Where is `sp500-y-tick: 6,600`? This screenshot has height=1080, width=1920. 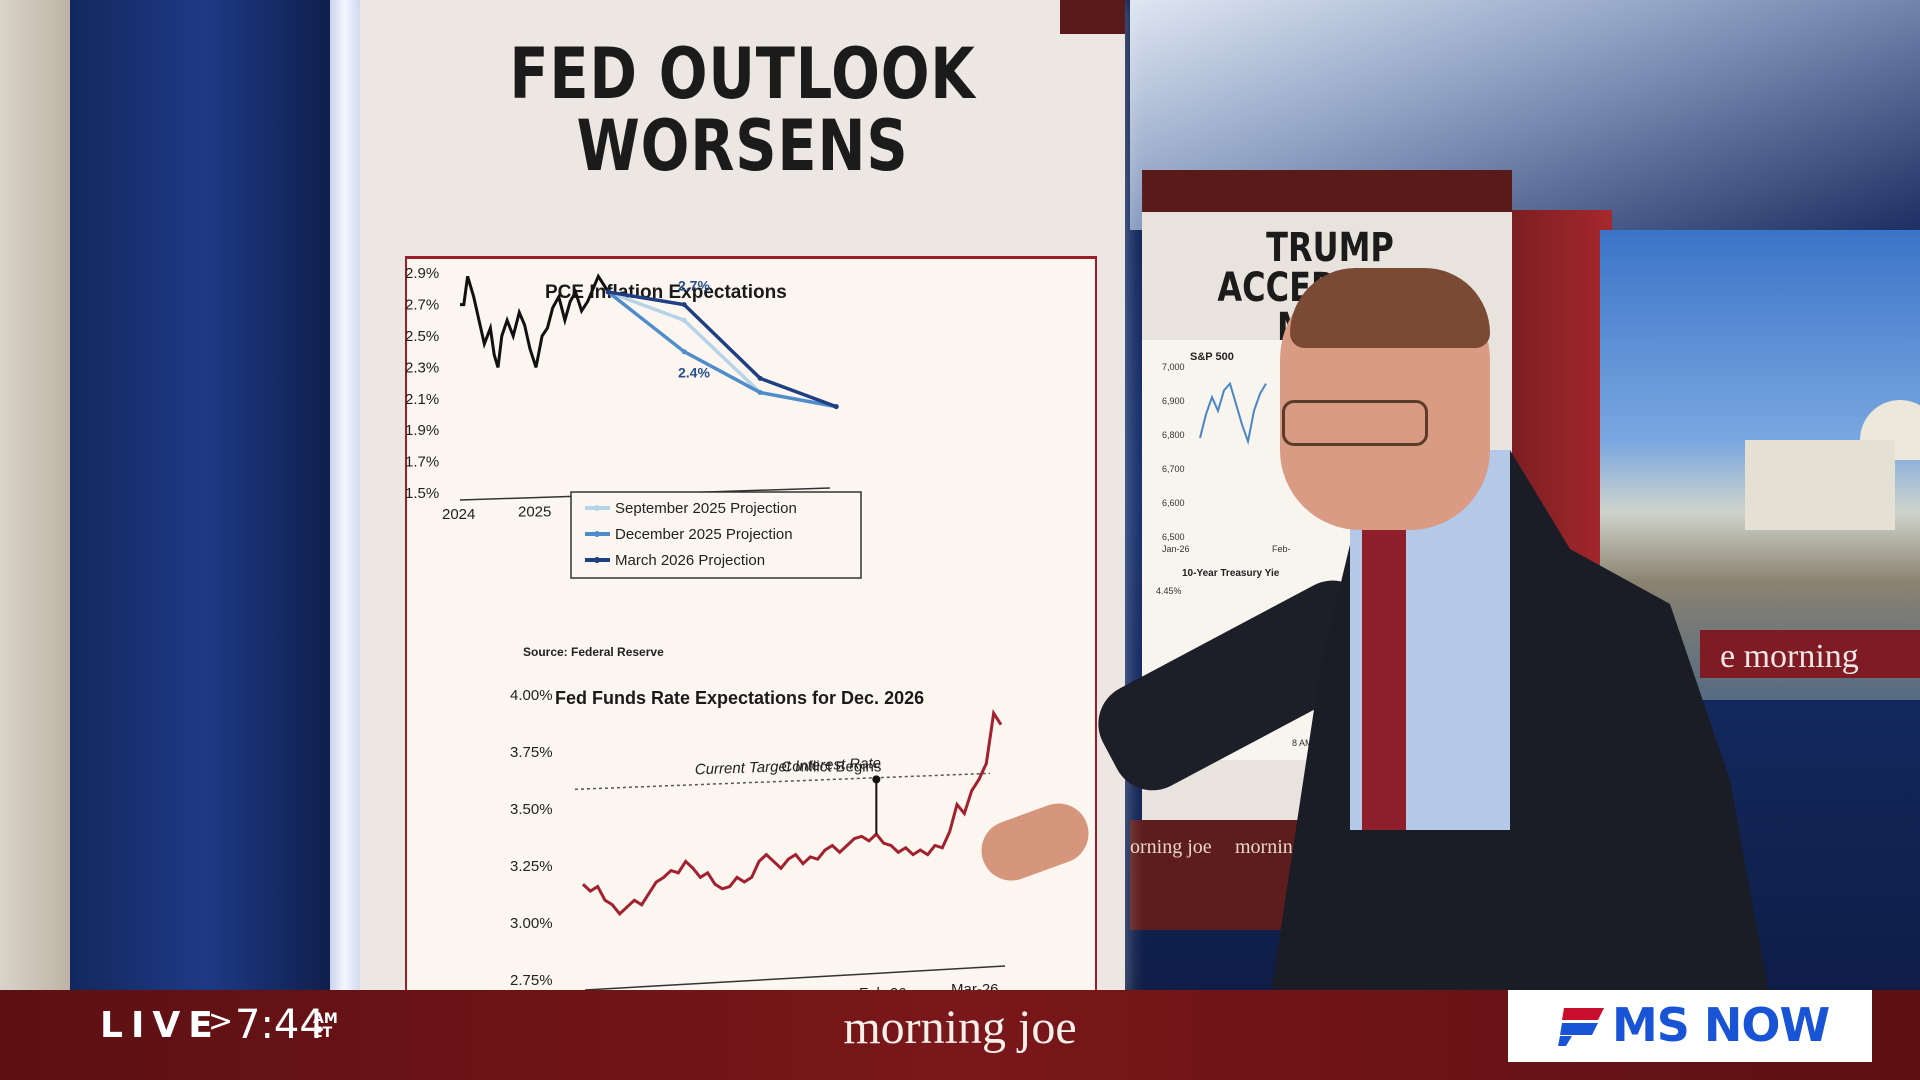
sp500-y-tick: 6,600 is located at coordinates (1173, 503).